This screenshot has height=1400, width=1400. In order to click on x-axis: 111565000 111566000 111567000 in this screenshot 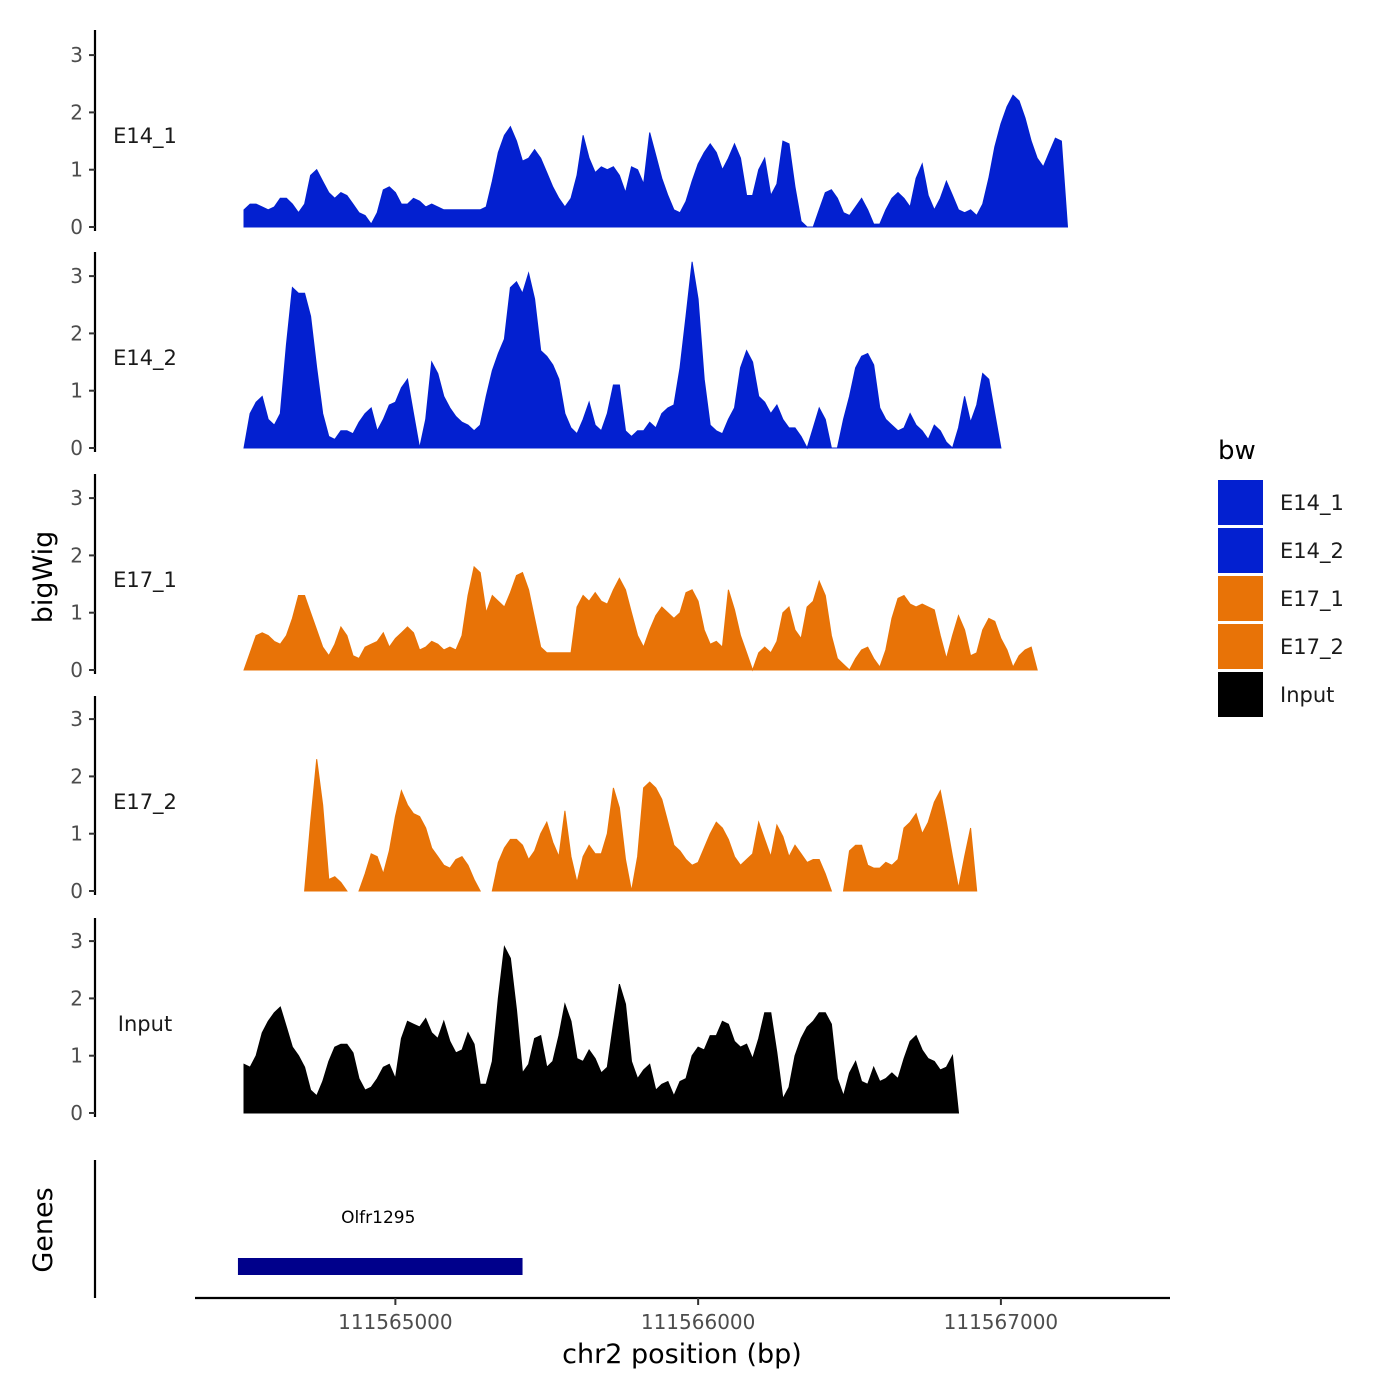, I will do `click(682, 1315)`.